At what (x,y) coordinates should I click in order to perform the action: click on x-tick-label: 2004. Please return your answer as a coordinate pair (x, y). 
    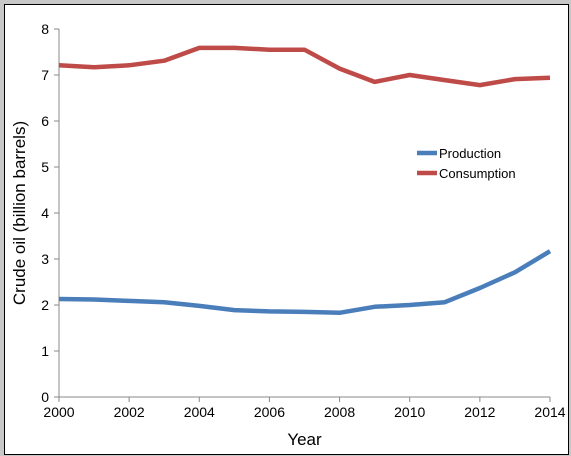
    Looking at the image, I should click on (199, 412).